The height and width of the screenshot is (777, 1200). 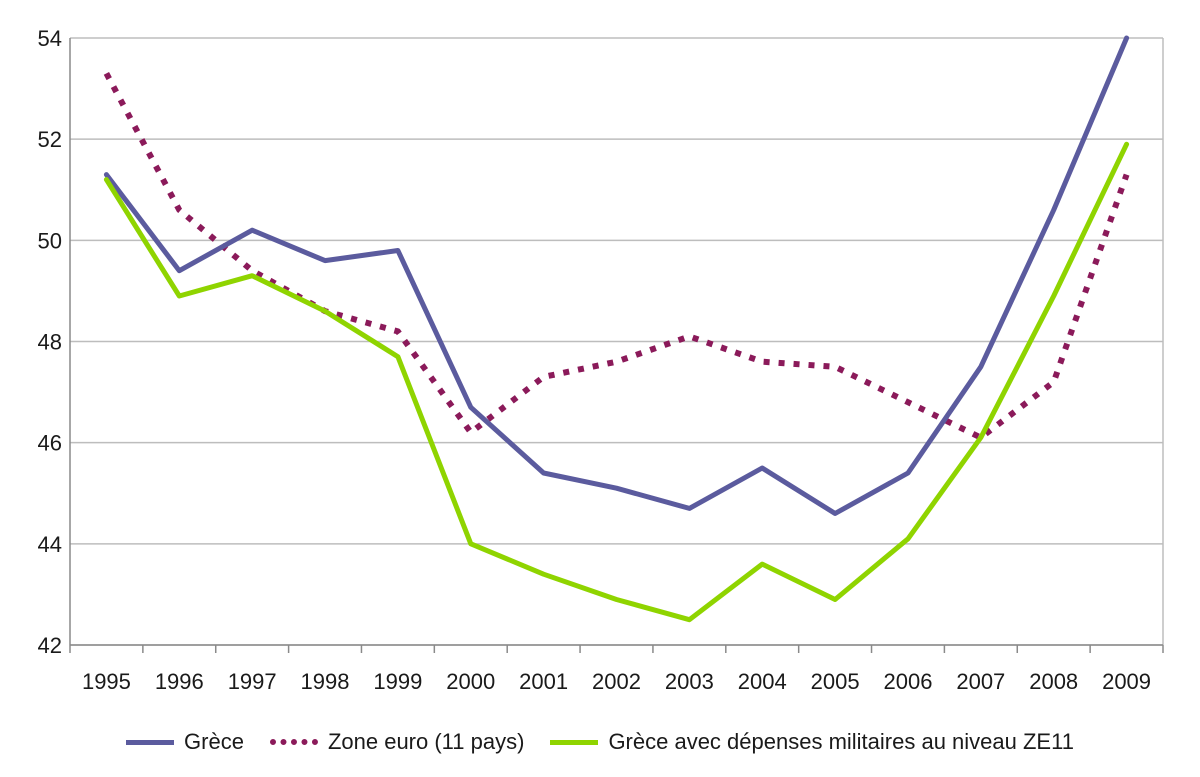 What do you see at coordinates (293, 742) in the screenshot?
I see `legend-swatch-zone-euro` at bounding box center [293, 742].